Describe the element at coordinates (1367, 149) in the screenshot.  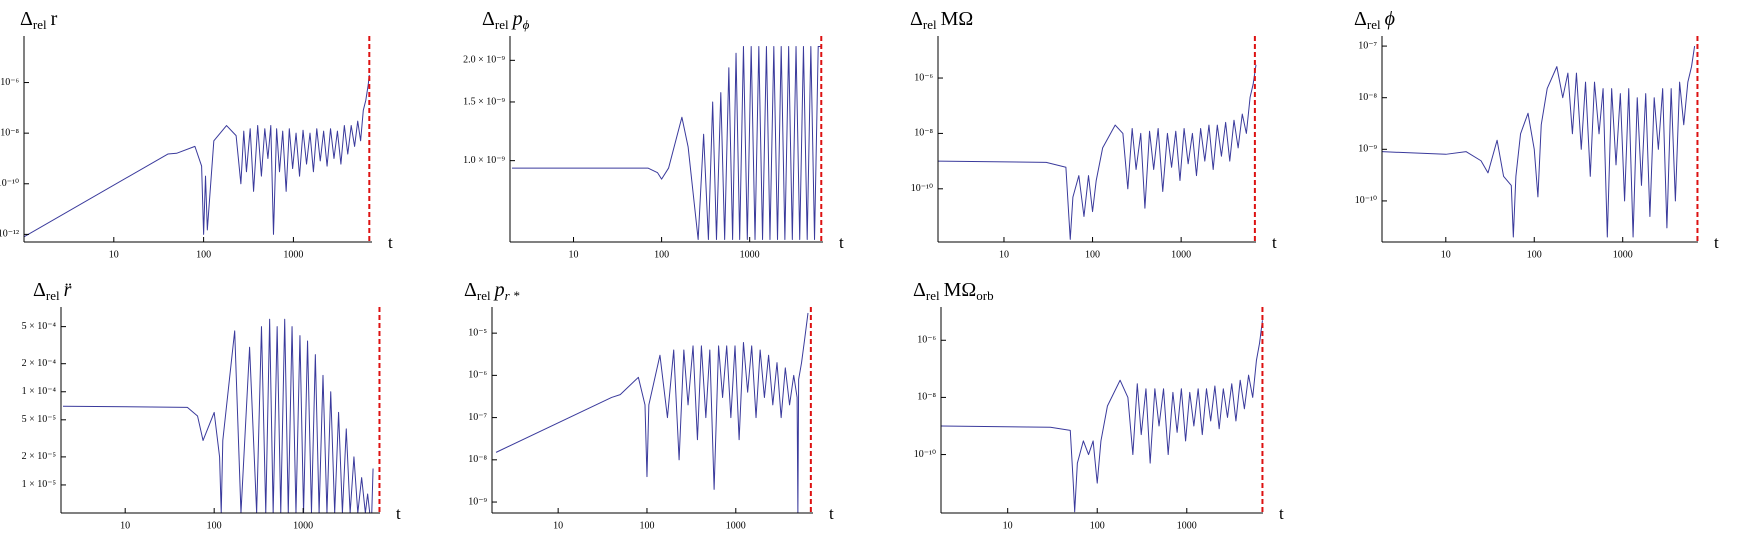
I see `y-tick-label: 10⁻⁹` at that location.